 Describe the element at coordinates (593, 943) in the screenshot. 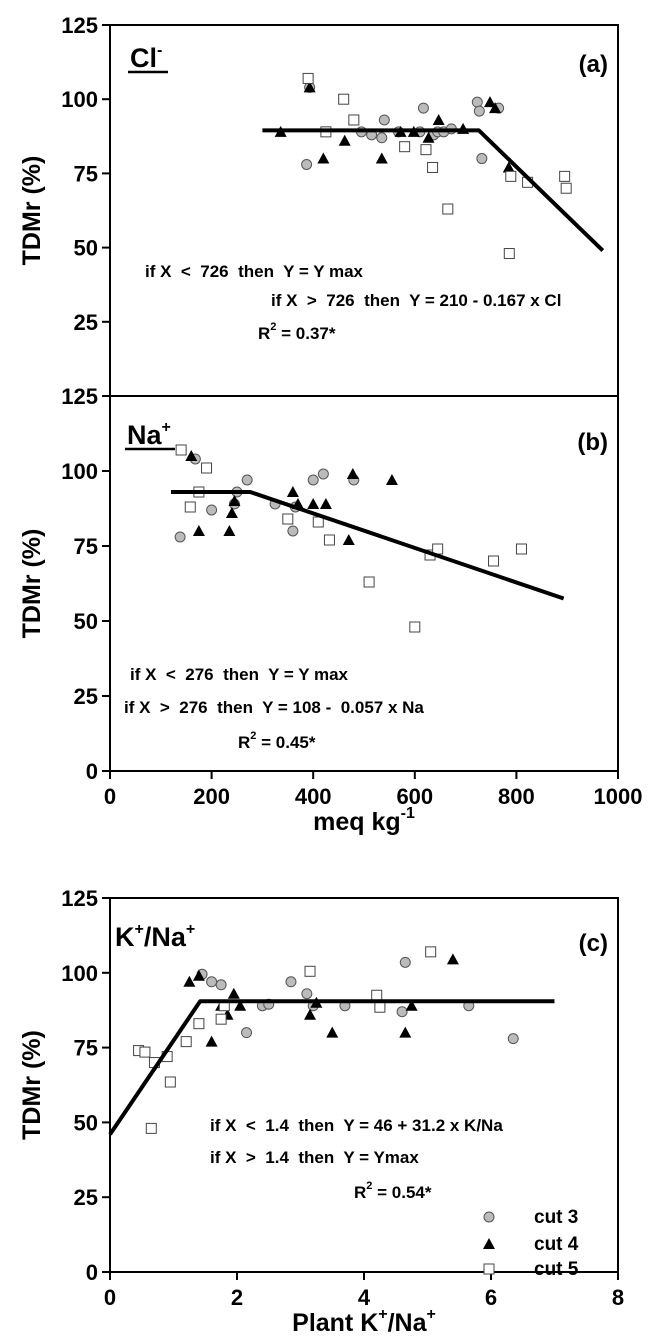

I see `panel-letter: (c)` at that location.